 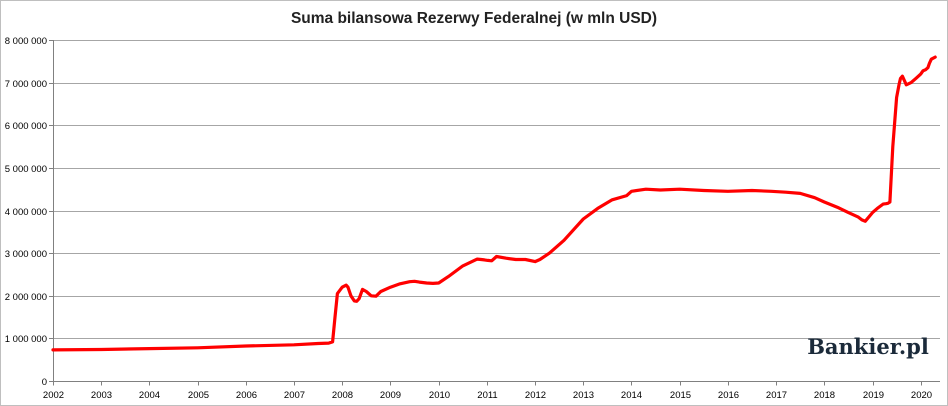 I want to click on x-tick-label: 2013, so click(x=583, y=395).